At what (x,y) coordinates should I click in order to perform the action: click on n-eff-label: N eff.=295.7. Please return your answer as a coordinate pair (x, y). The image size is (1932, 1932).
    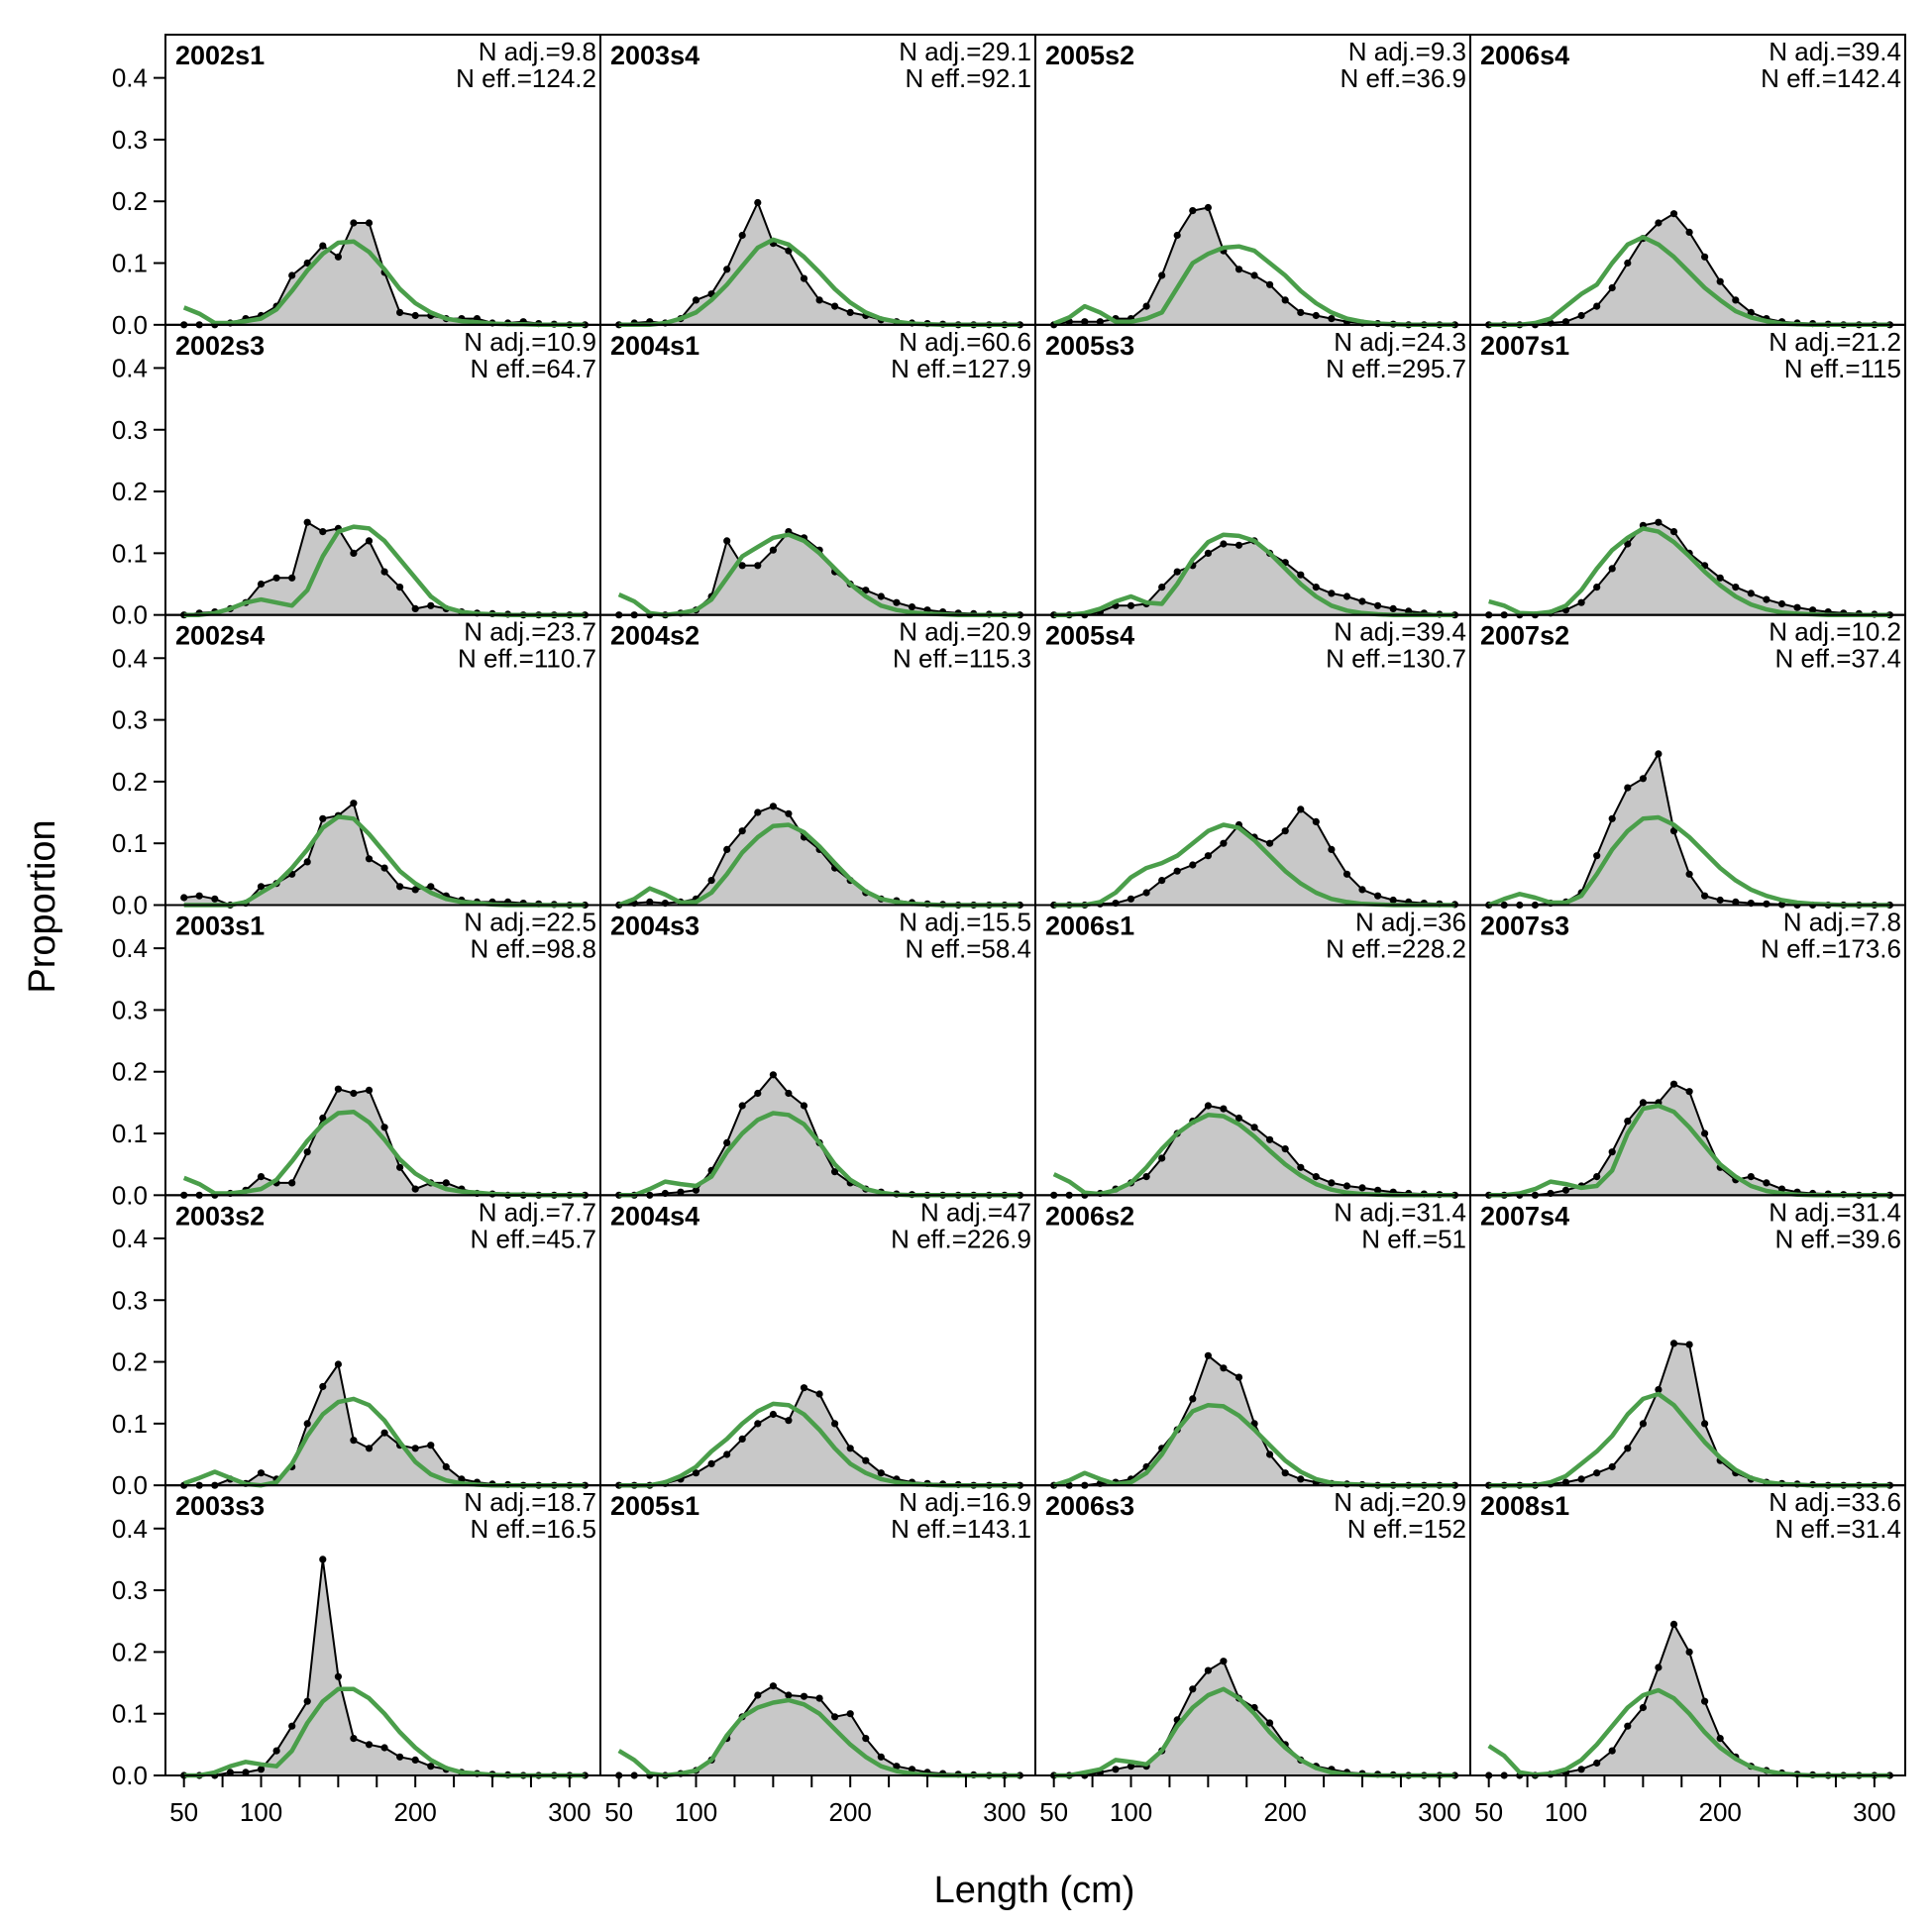
    Looking at the image, I should click on (1396, 369).